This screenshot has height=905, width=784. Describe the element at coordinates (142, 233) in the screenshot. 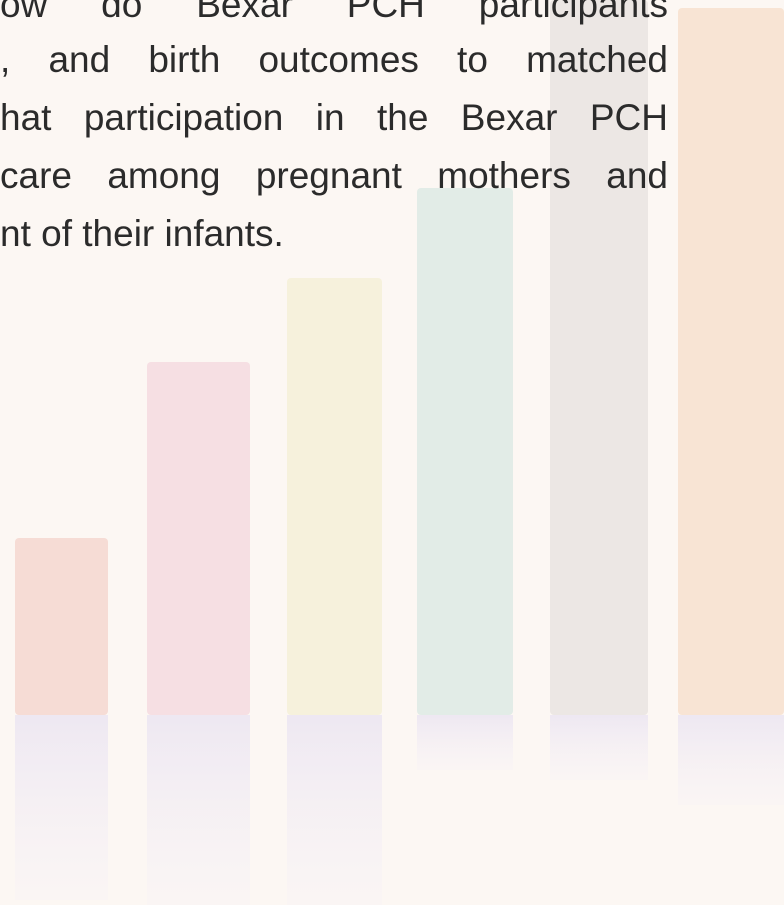

I see `text-line: nt of their infants.` at that location.